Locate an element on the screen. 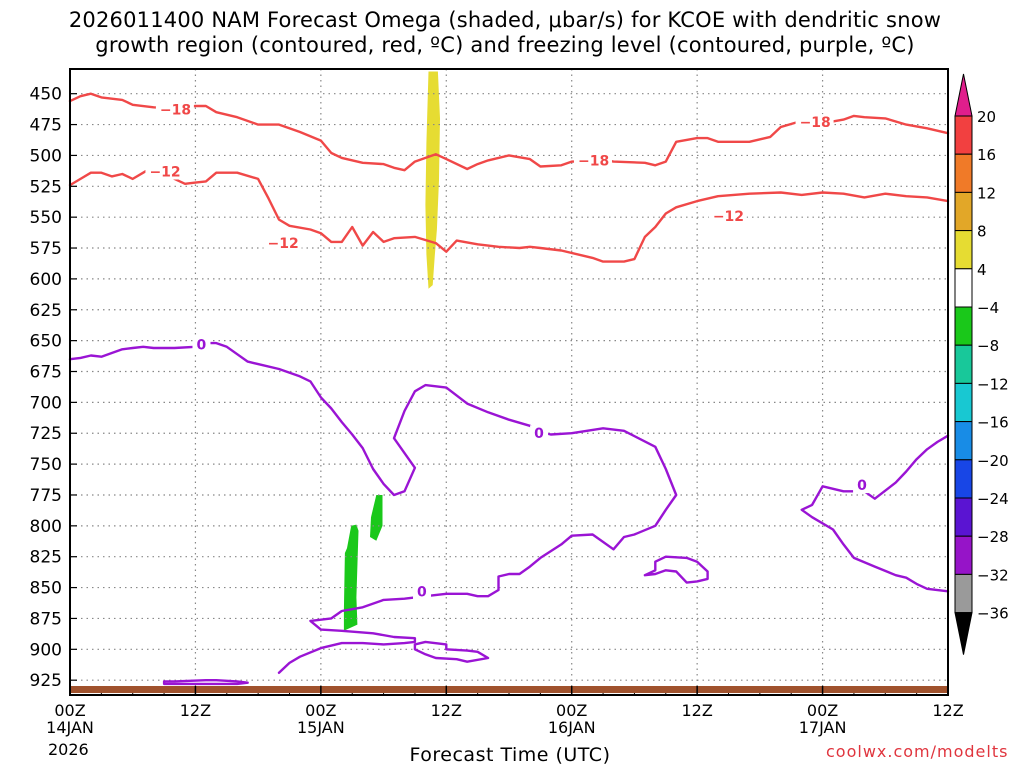  colorbar-tick-label-12: −32 is located at coordinates (993, 575).